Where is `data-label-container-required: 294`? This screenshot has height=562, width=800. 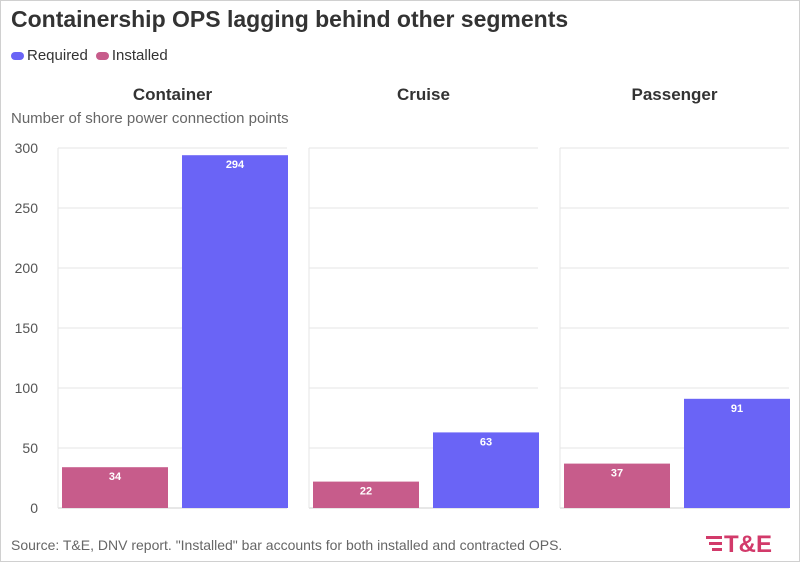 data-label-container-required: 294 is located at coordinates (235, 165).